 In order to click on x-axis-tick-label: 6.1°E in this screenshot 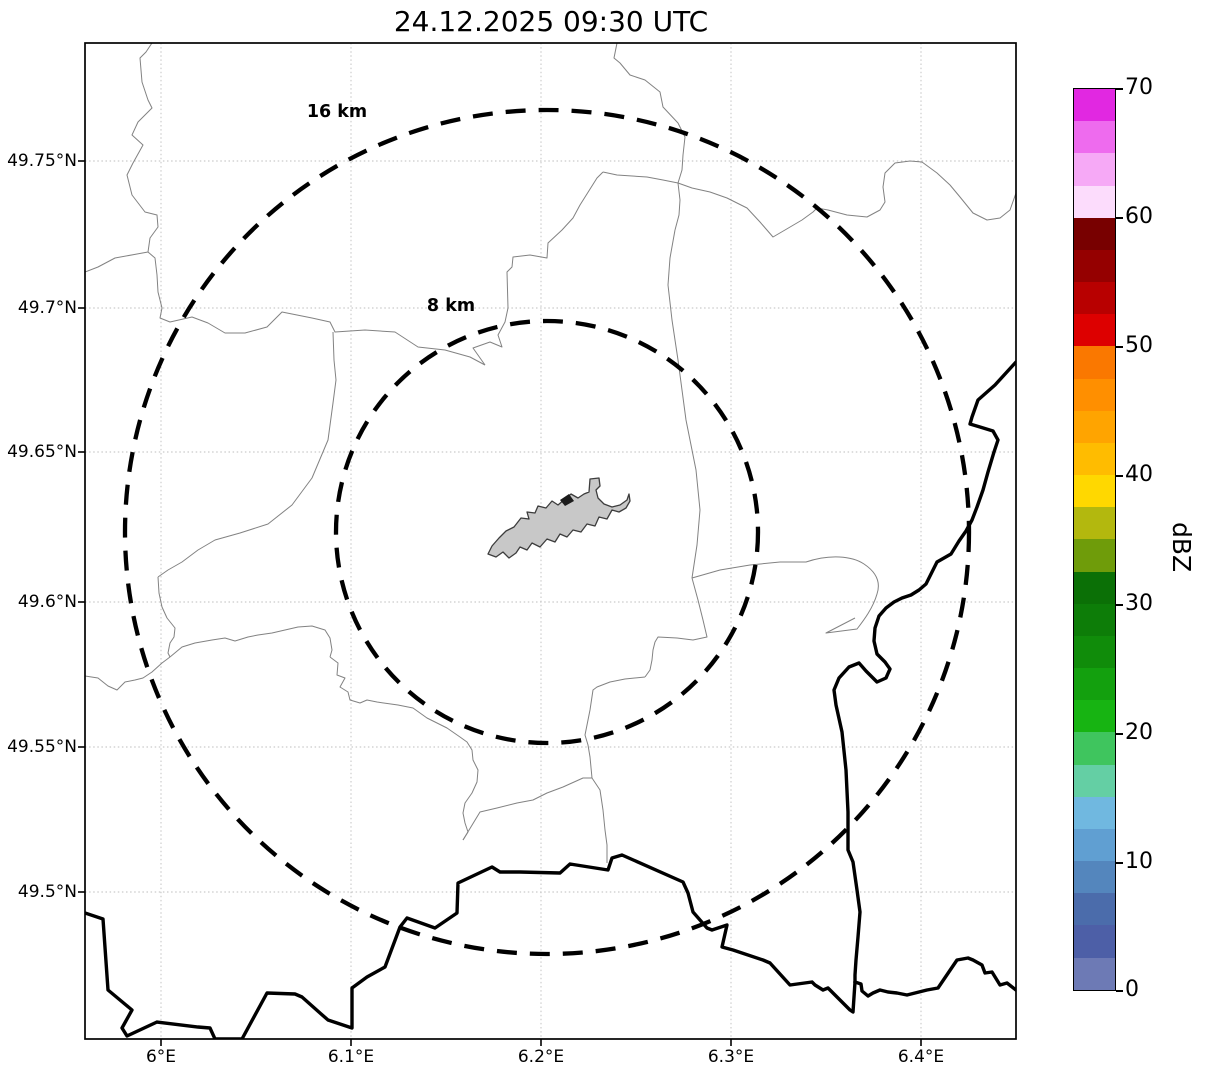, I will do `click(351, 1057)`.